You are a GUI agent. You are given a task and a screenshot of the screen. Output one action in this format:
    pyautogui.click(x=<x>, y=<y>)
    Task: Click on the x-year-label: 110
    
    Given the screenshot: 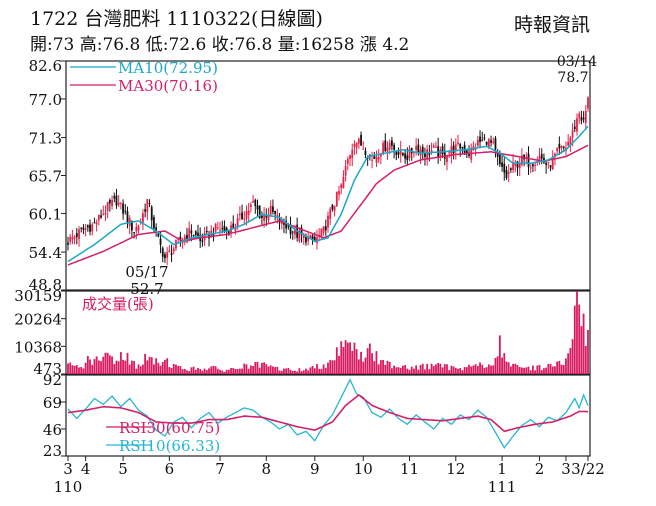 What is the action you would take?
    pyautogui.click(x=68, y=487)
    